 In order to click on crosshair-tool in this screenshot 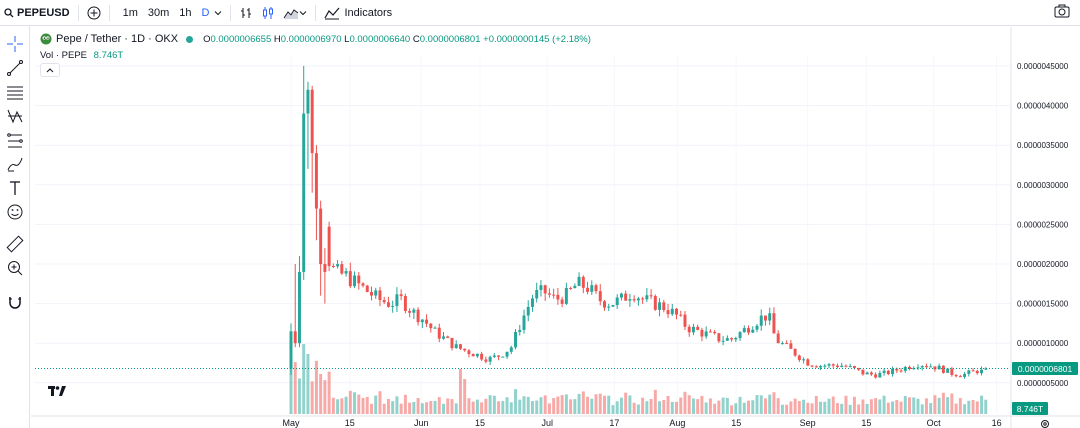, I will do `click(15, 44)`.